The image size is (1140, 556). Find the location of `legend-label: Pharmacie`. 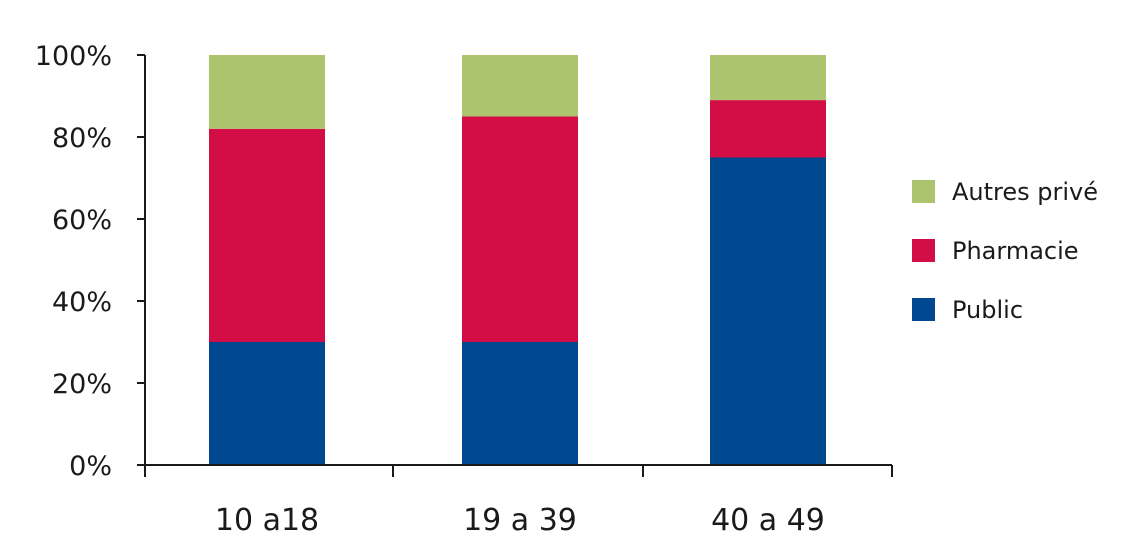

legend-label: Pharmacie is located at coordinates (1015, 251).